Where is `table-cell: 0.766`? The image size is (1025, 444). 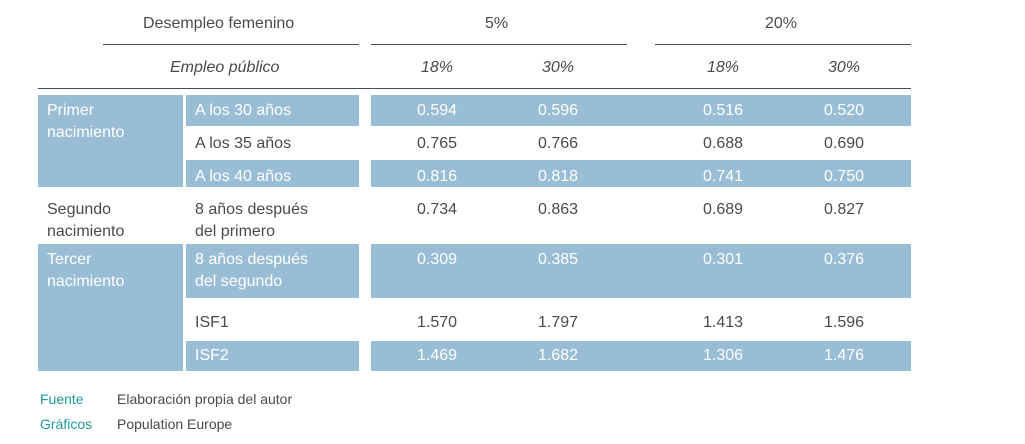
table-cell: 0.766 is located at coordinates (558, 143).